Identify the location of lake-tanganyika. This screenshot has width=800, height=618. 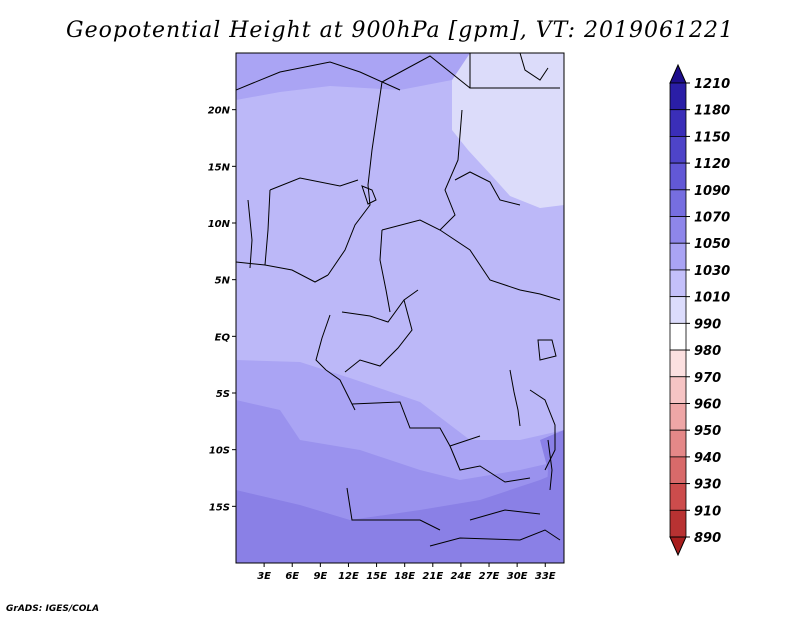
(515, 398).